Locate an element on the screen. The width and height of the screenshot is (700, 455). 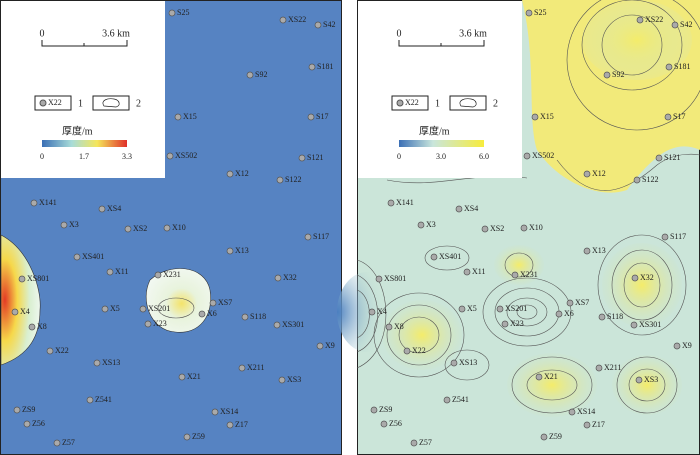
well-label: X15 is located at coordinates (547, 116).